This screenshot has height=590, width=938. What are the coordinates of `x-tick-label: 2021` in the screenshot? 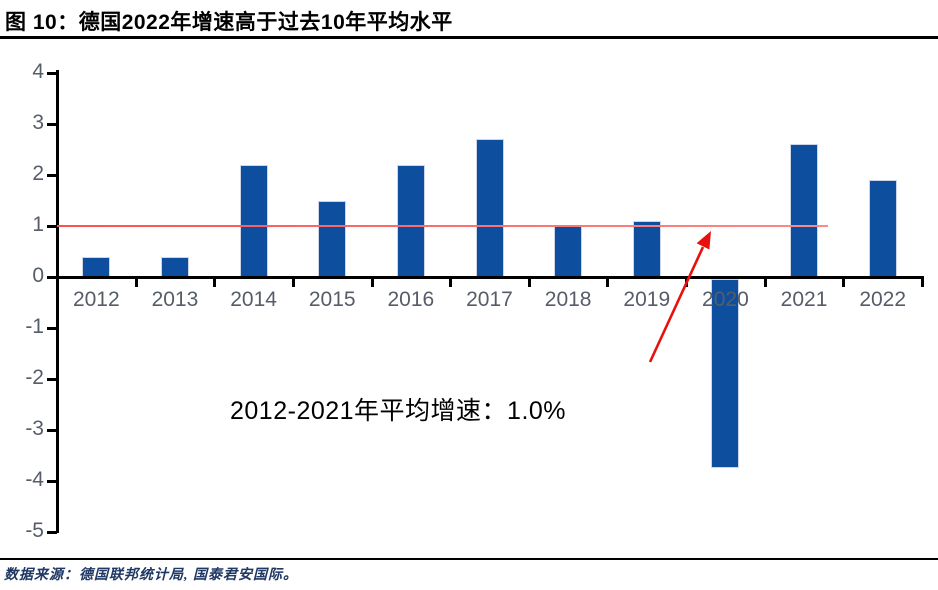 It's located at (804, 299).